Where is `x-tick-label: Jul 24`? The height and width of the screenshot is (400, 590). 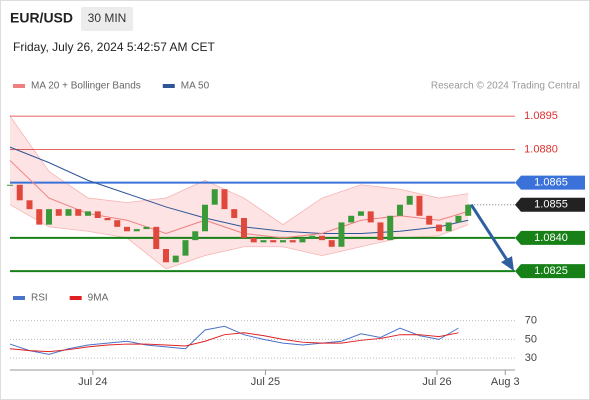 x-tick-label: Jul 24 is located at coordinates (92, 382).